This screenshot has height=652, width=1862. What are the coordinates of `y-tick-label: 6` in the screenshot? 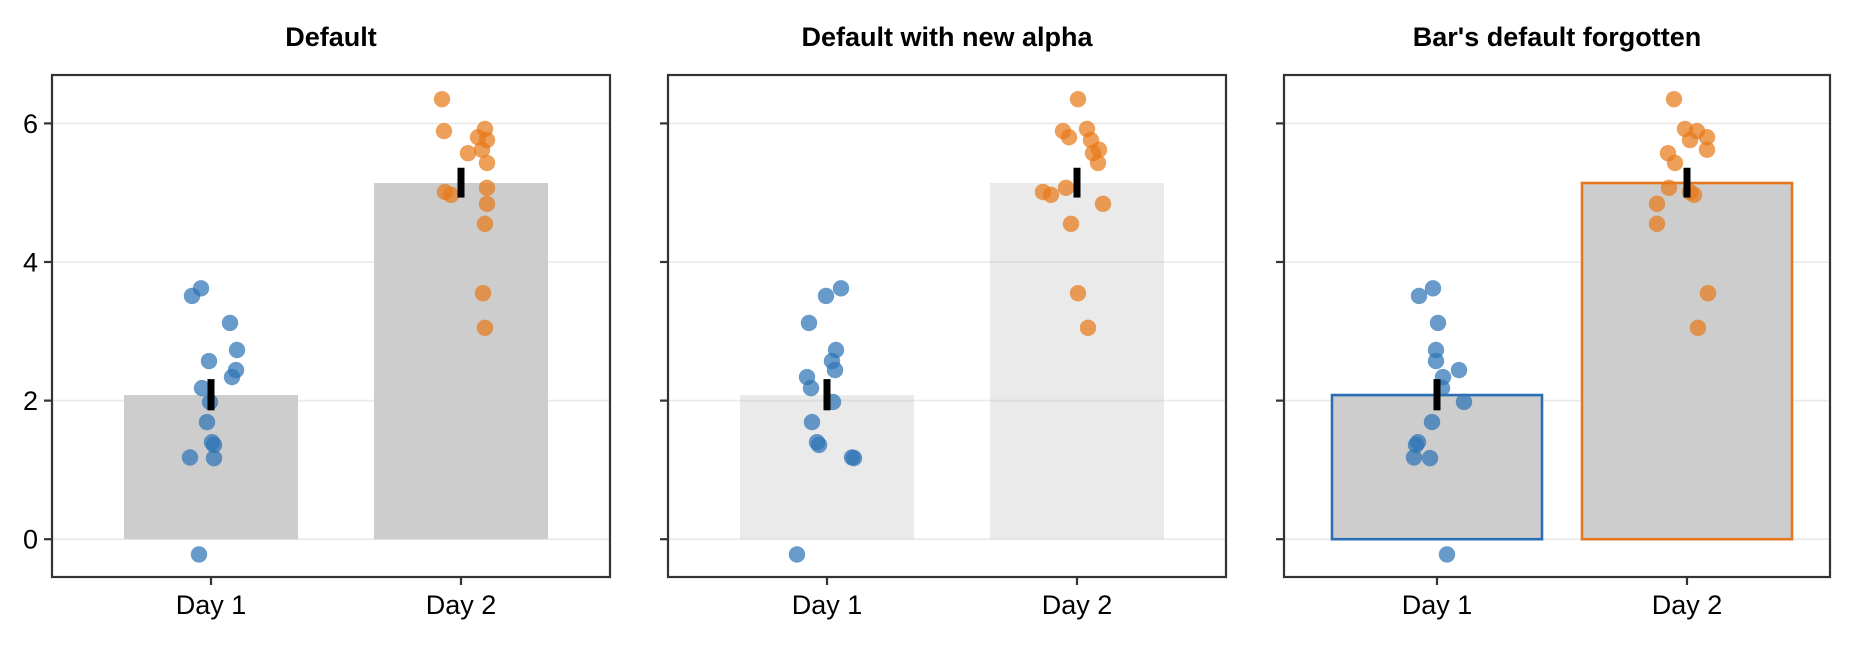 It's located at (30, 124).